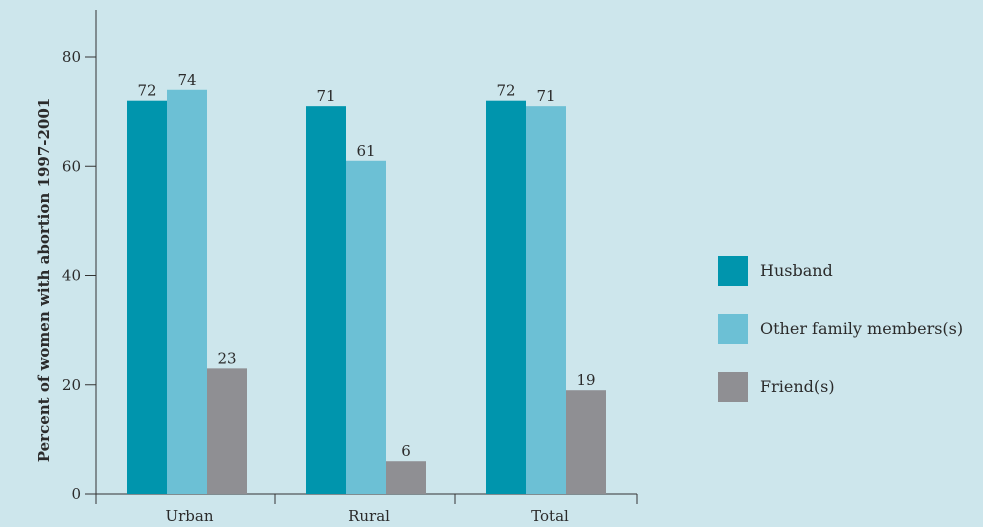 The width and height of the screenshot is (983, 527). I want to click on y-axis-label: Percent of women with abortion 1997-2001, so click(44, 280).